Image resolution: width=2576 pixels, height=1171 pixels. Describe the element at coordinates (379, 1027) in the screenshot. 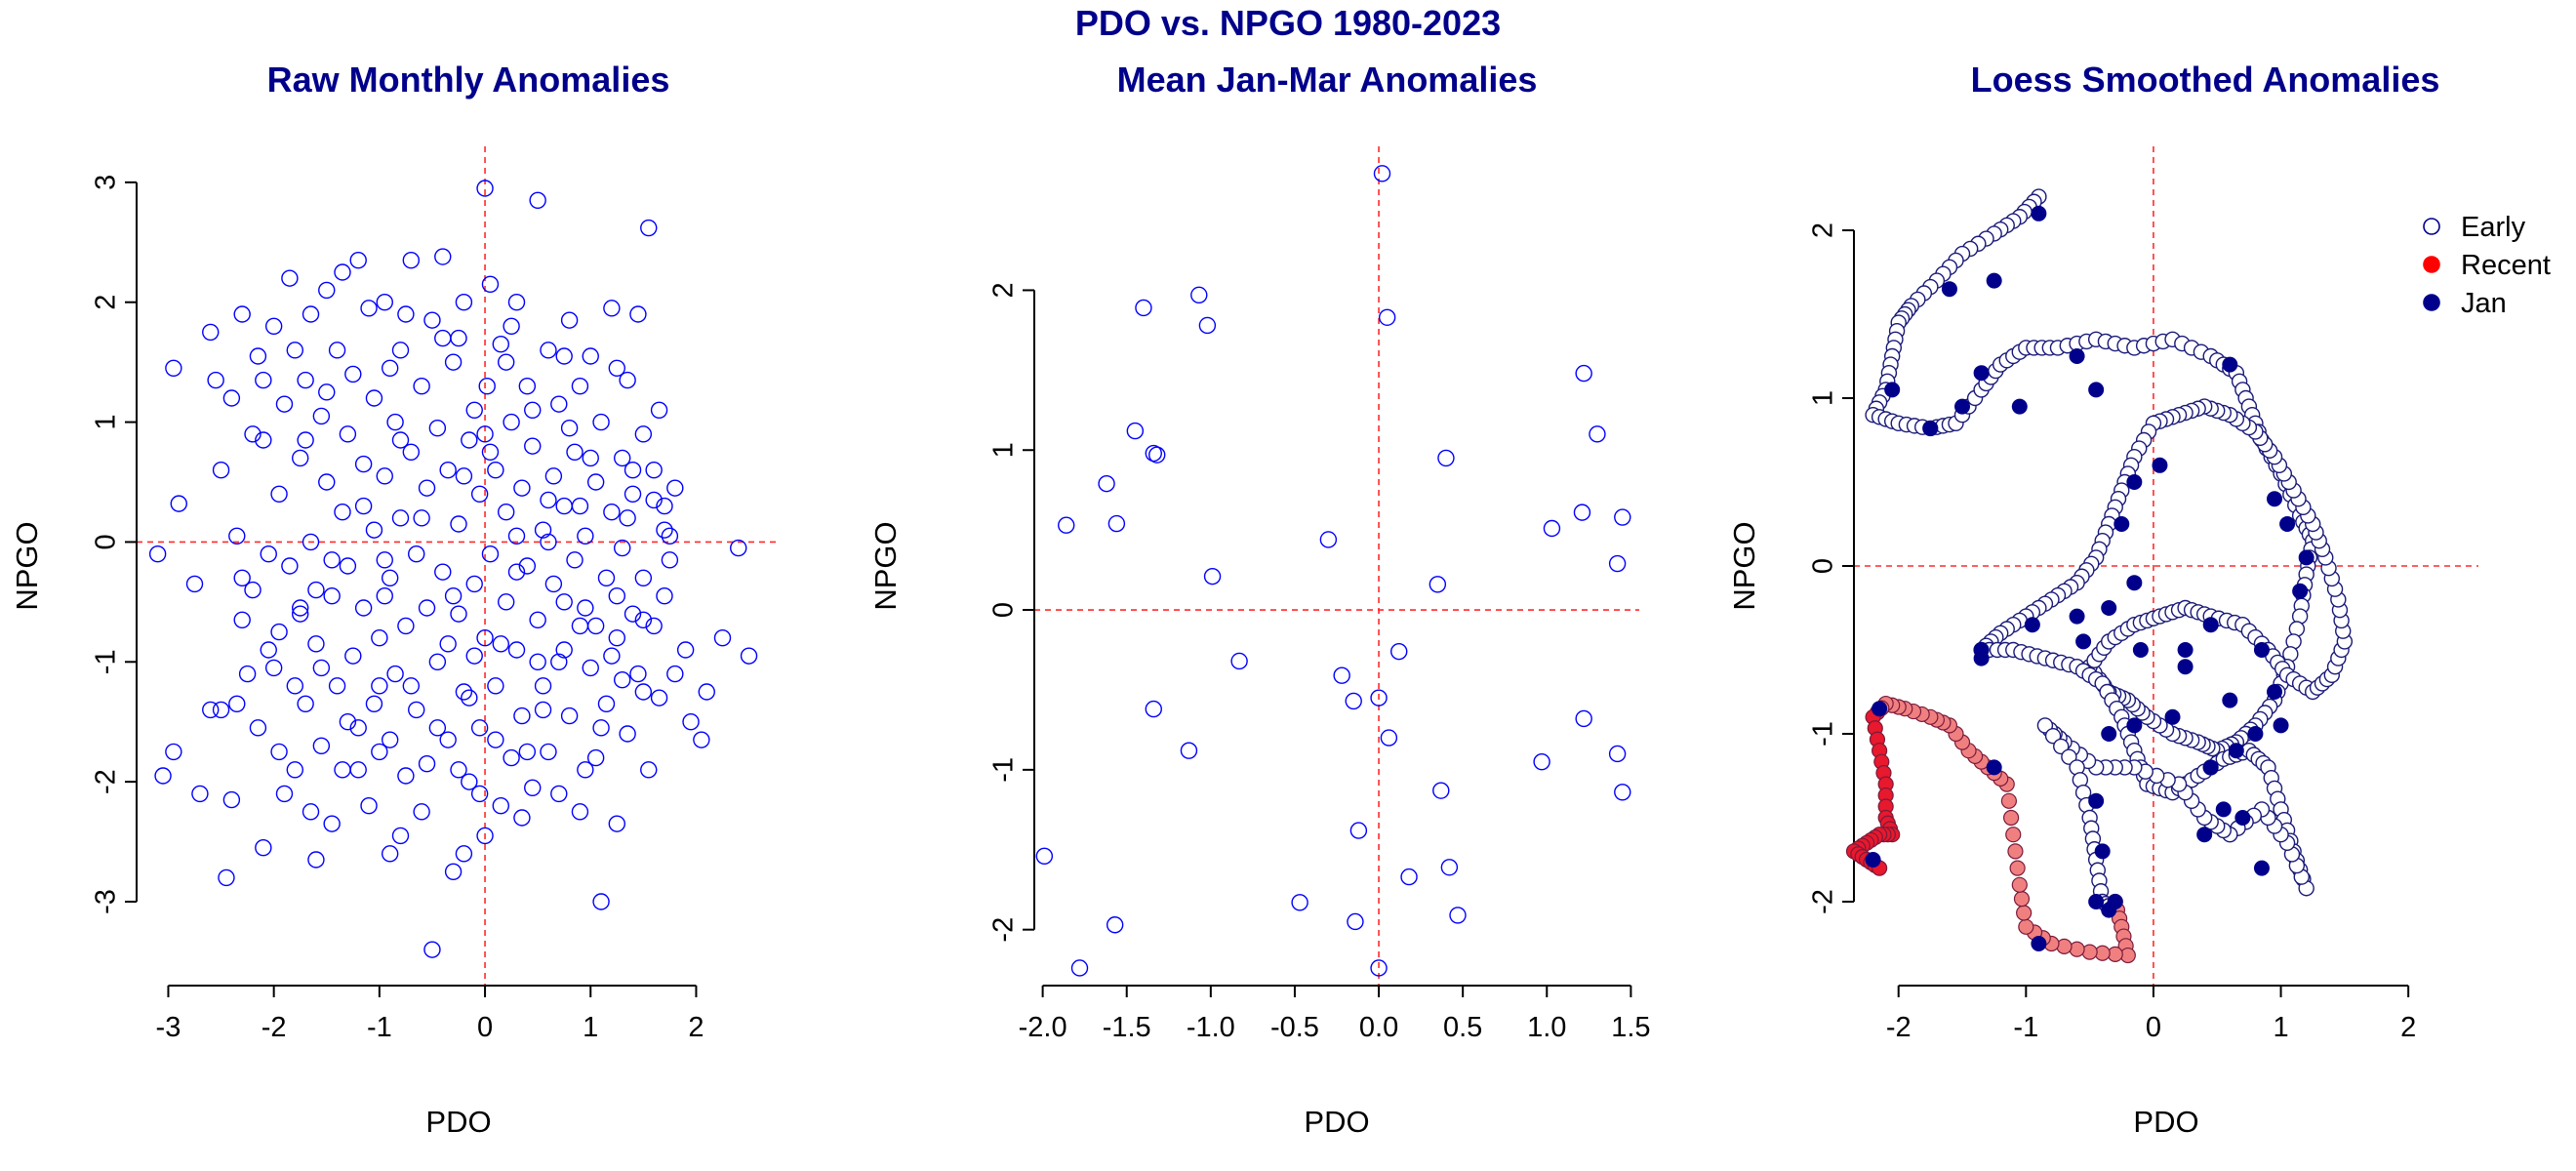

I see `x-tick-label: -1` at that location.